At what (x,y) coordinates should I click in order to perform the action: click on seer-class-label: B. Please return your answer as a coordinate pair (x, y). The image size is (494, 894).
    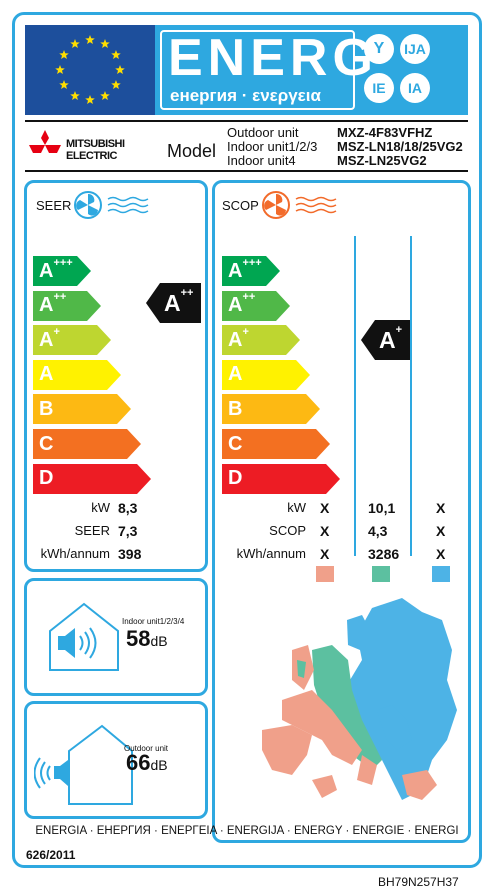
    Looking at the image, I should click on (46, 408).